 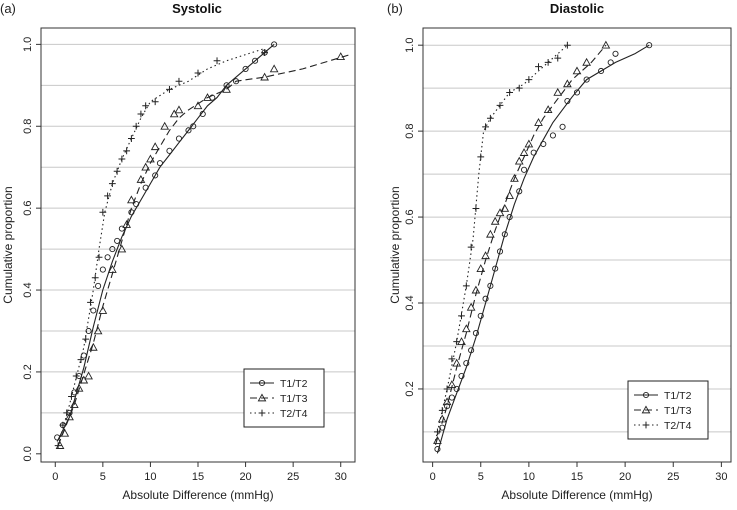 I want to click on x-tick-label: 15, so click(x=198, y=477).